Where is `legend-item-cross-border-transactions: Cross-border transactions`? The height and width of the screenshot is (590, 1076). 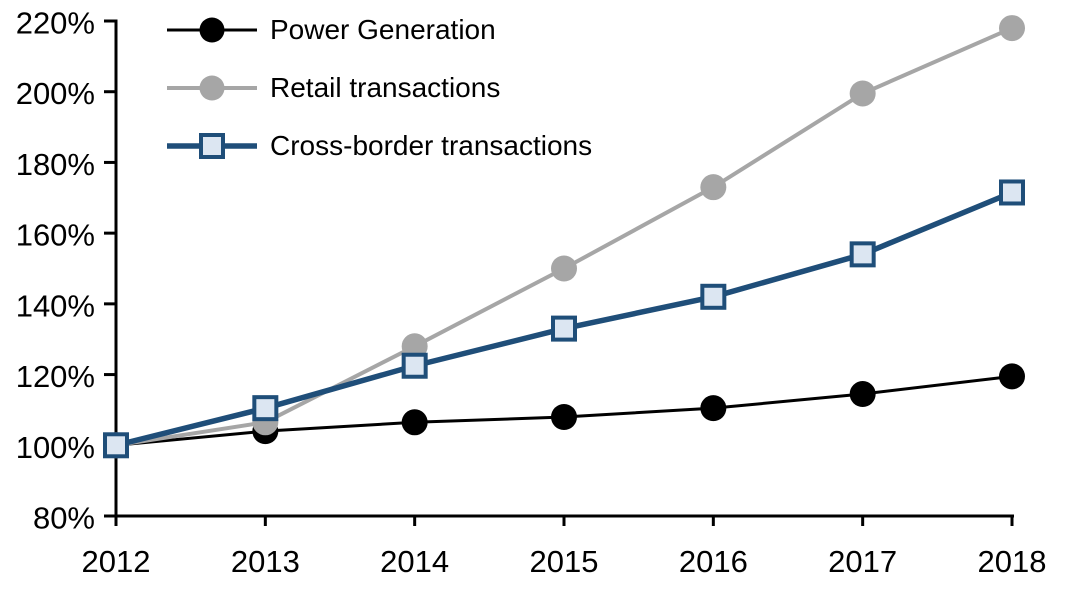
legend-item-cross-border-transactions: Cross-border transactions is located at coordinates (379, 146).